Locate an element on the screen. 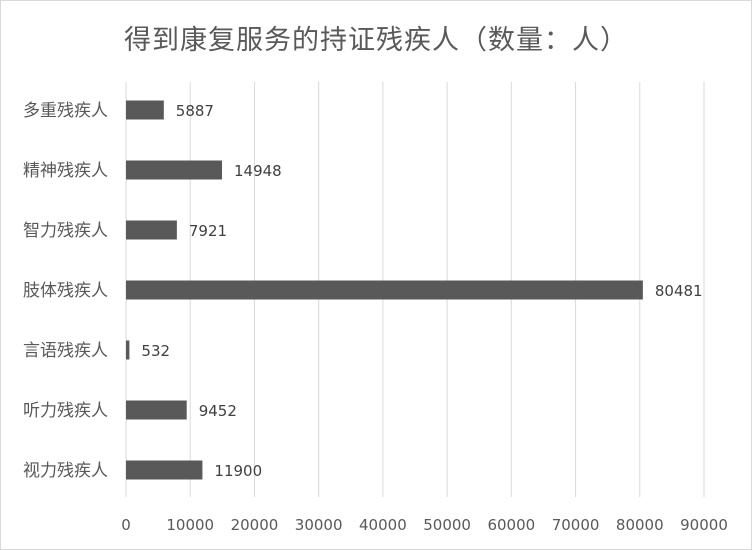 The height and width of the screenshot is (550, 752). x-tick-label: 80000 is located at coordinates (640, 525).